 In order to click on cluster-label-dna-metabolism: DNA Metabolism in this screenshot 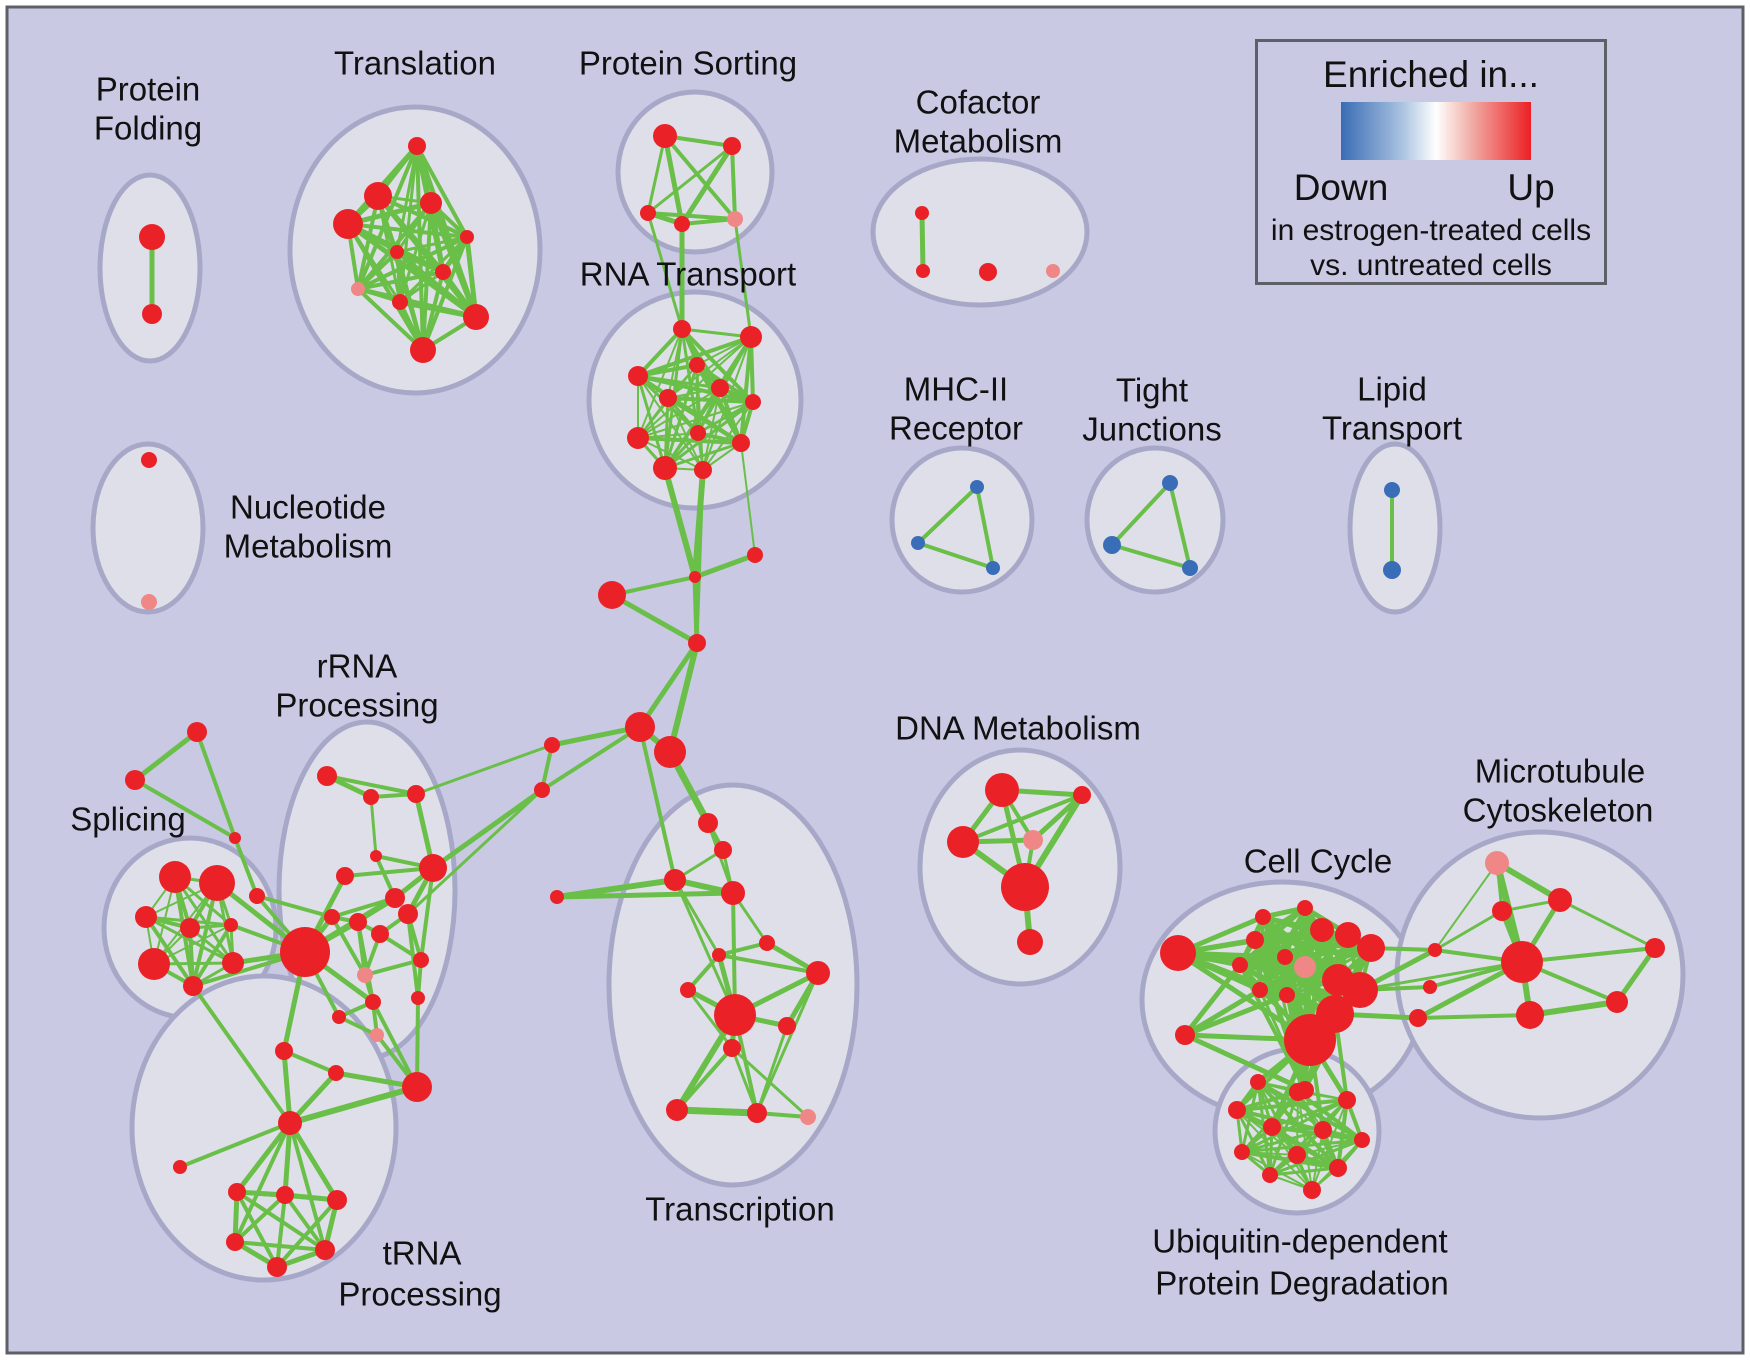, I will do `click(1018, 728)`.